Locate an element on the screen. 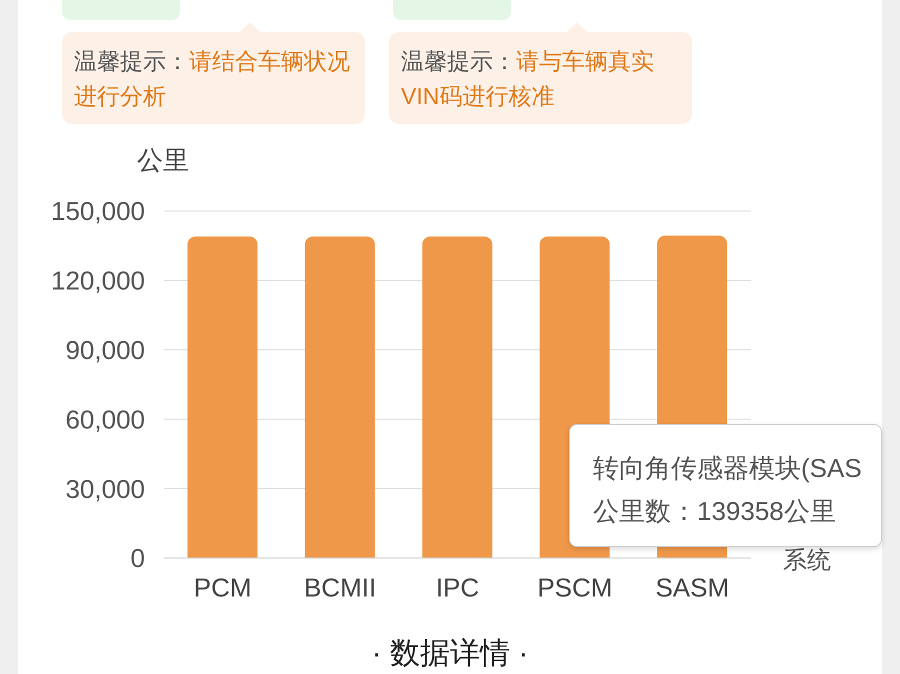  y-axis-title: 公里 is located at coordinates (163, 160).